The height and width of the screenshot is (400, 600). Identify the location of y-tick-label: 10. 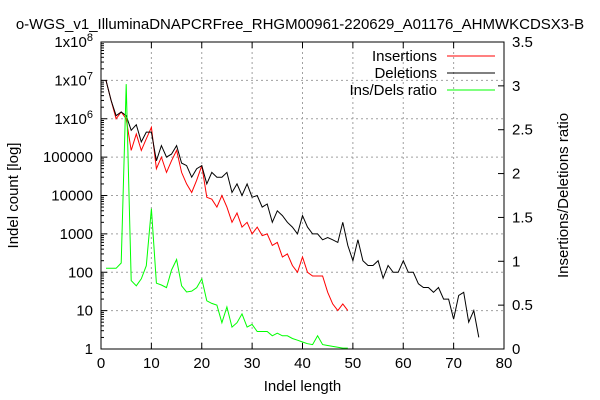
(84, 311).